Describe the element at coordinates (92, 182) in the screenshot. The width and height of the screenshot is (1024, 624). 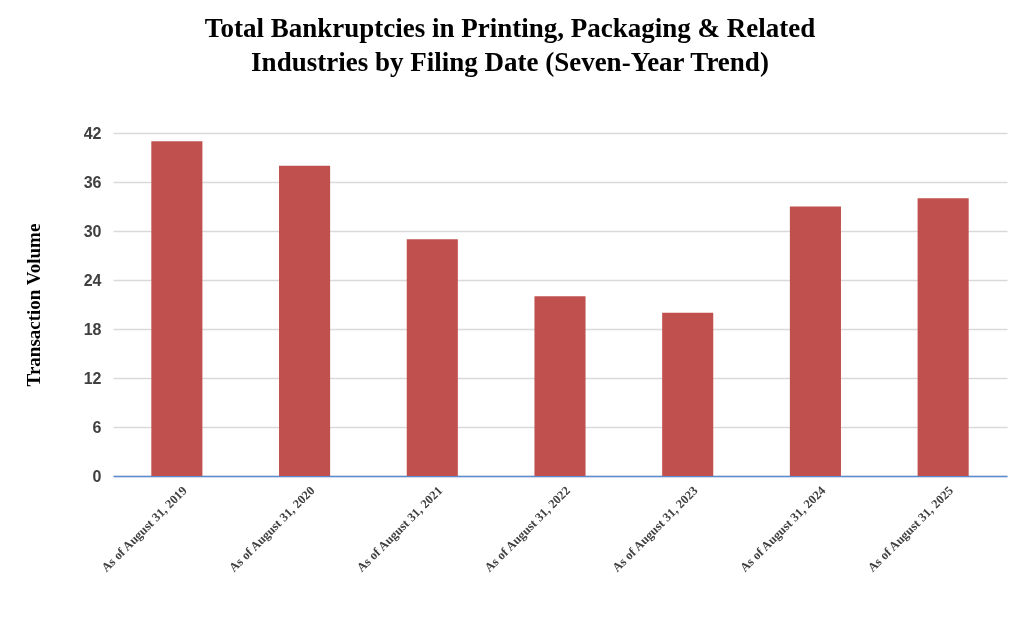
I see `y-tick-label: 36` at that location.